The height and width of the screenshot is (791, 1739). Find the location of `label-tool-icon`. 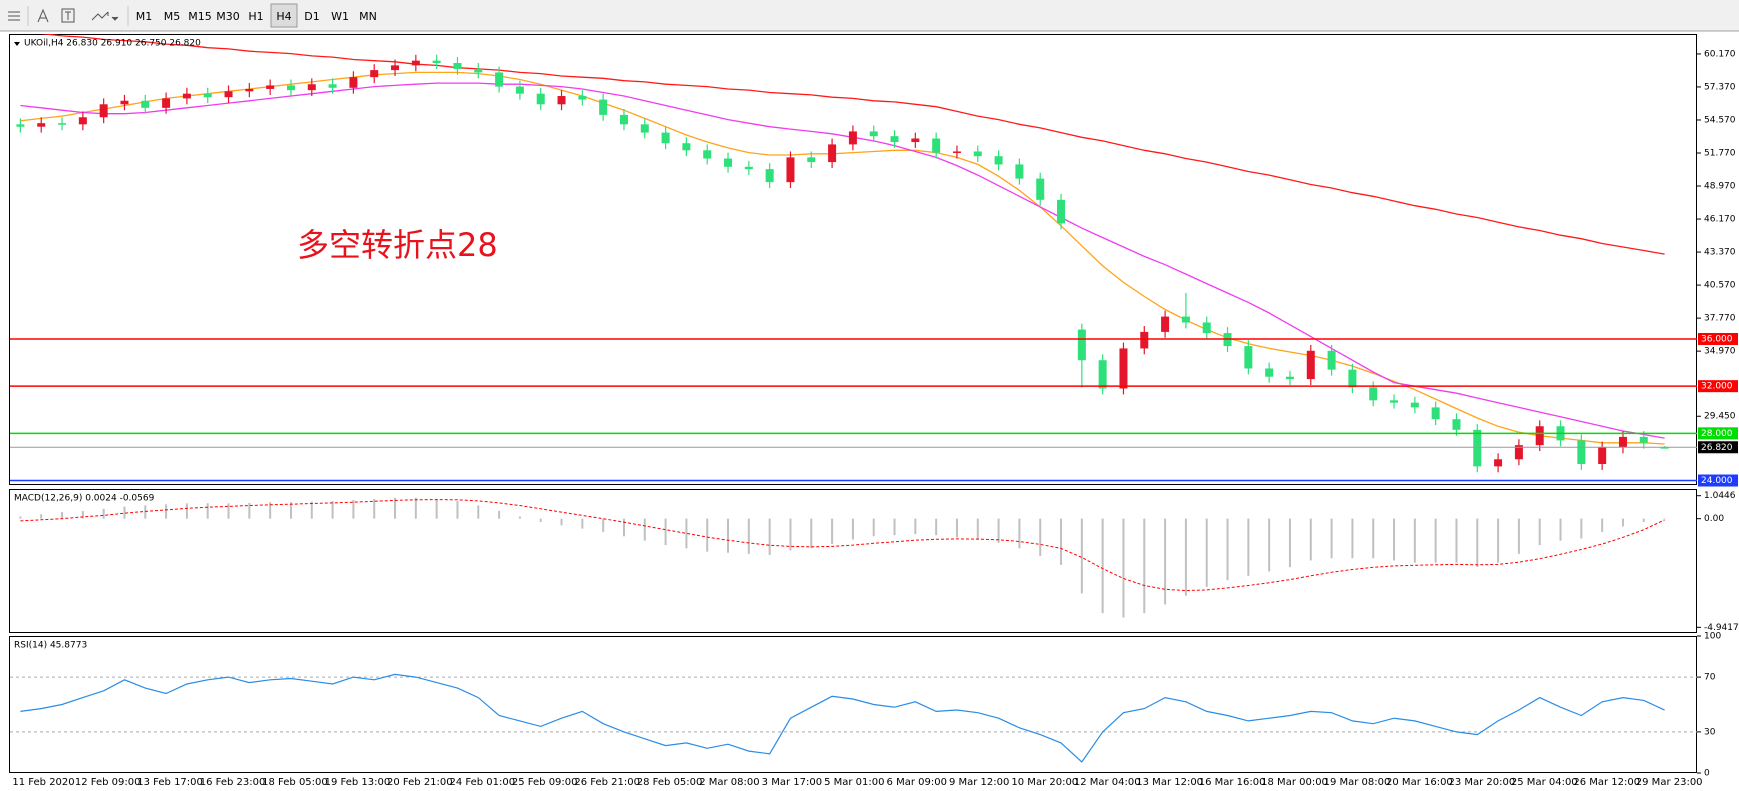

label-tool-icon is located at coordinates (68, 15).